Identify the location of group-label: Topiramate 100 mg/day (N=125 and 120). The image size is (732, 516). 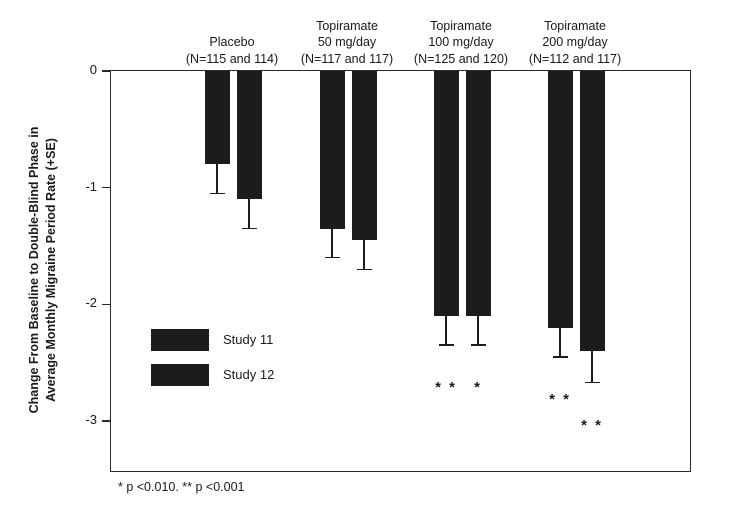
(461, 42).